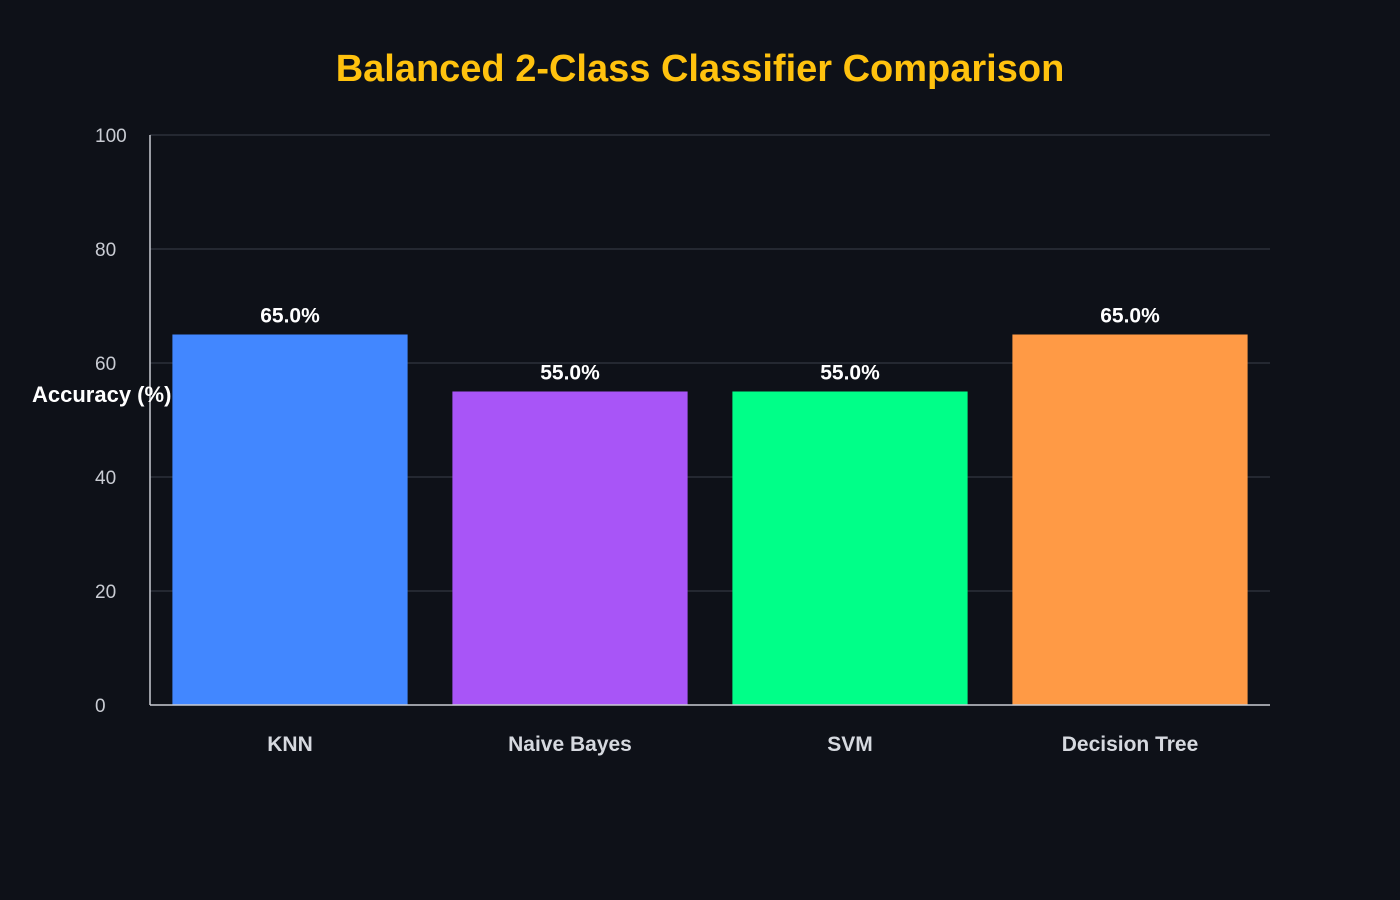  Describe the element at coordinates (290, 744) in the screenshot. I see `x-tick-label: KNN` at that location.